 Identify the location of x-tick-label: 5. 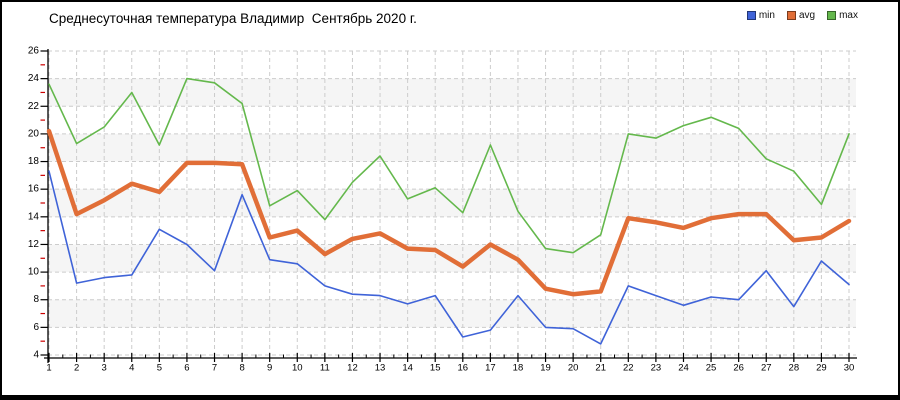
(159, 367).